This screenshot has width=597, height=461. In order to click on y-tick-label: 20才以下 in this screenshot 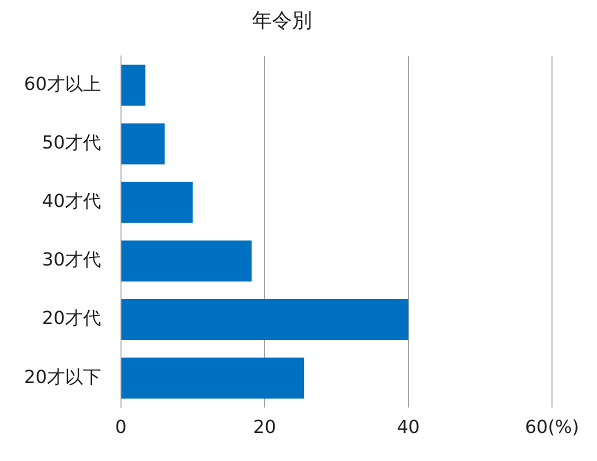, I will do `click(62, 377)`.